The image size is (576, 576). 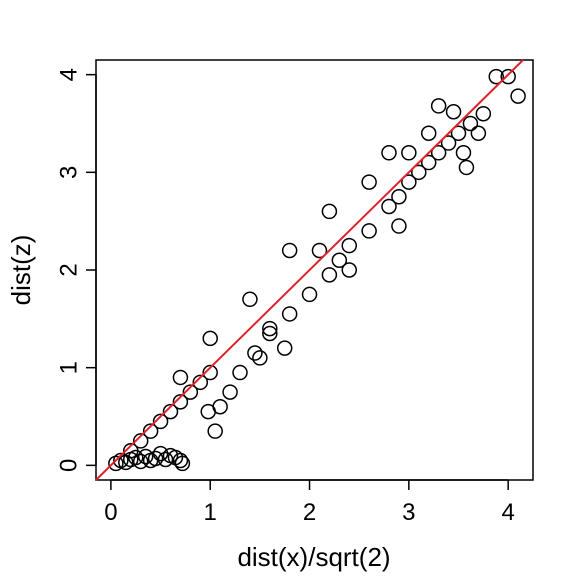 What do you see at coordinates (68, 269) in the screenshot?
I see `y-tick-label: 2` at bounding box center [68, 269].